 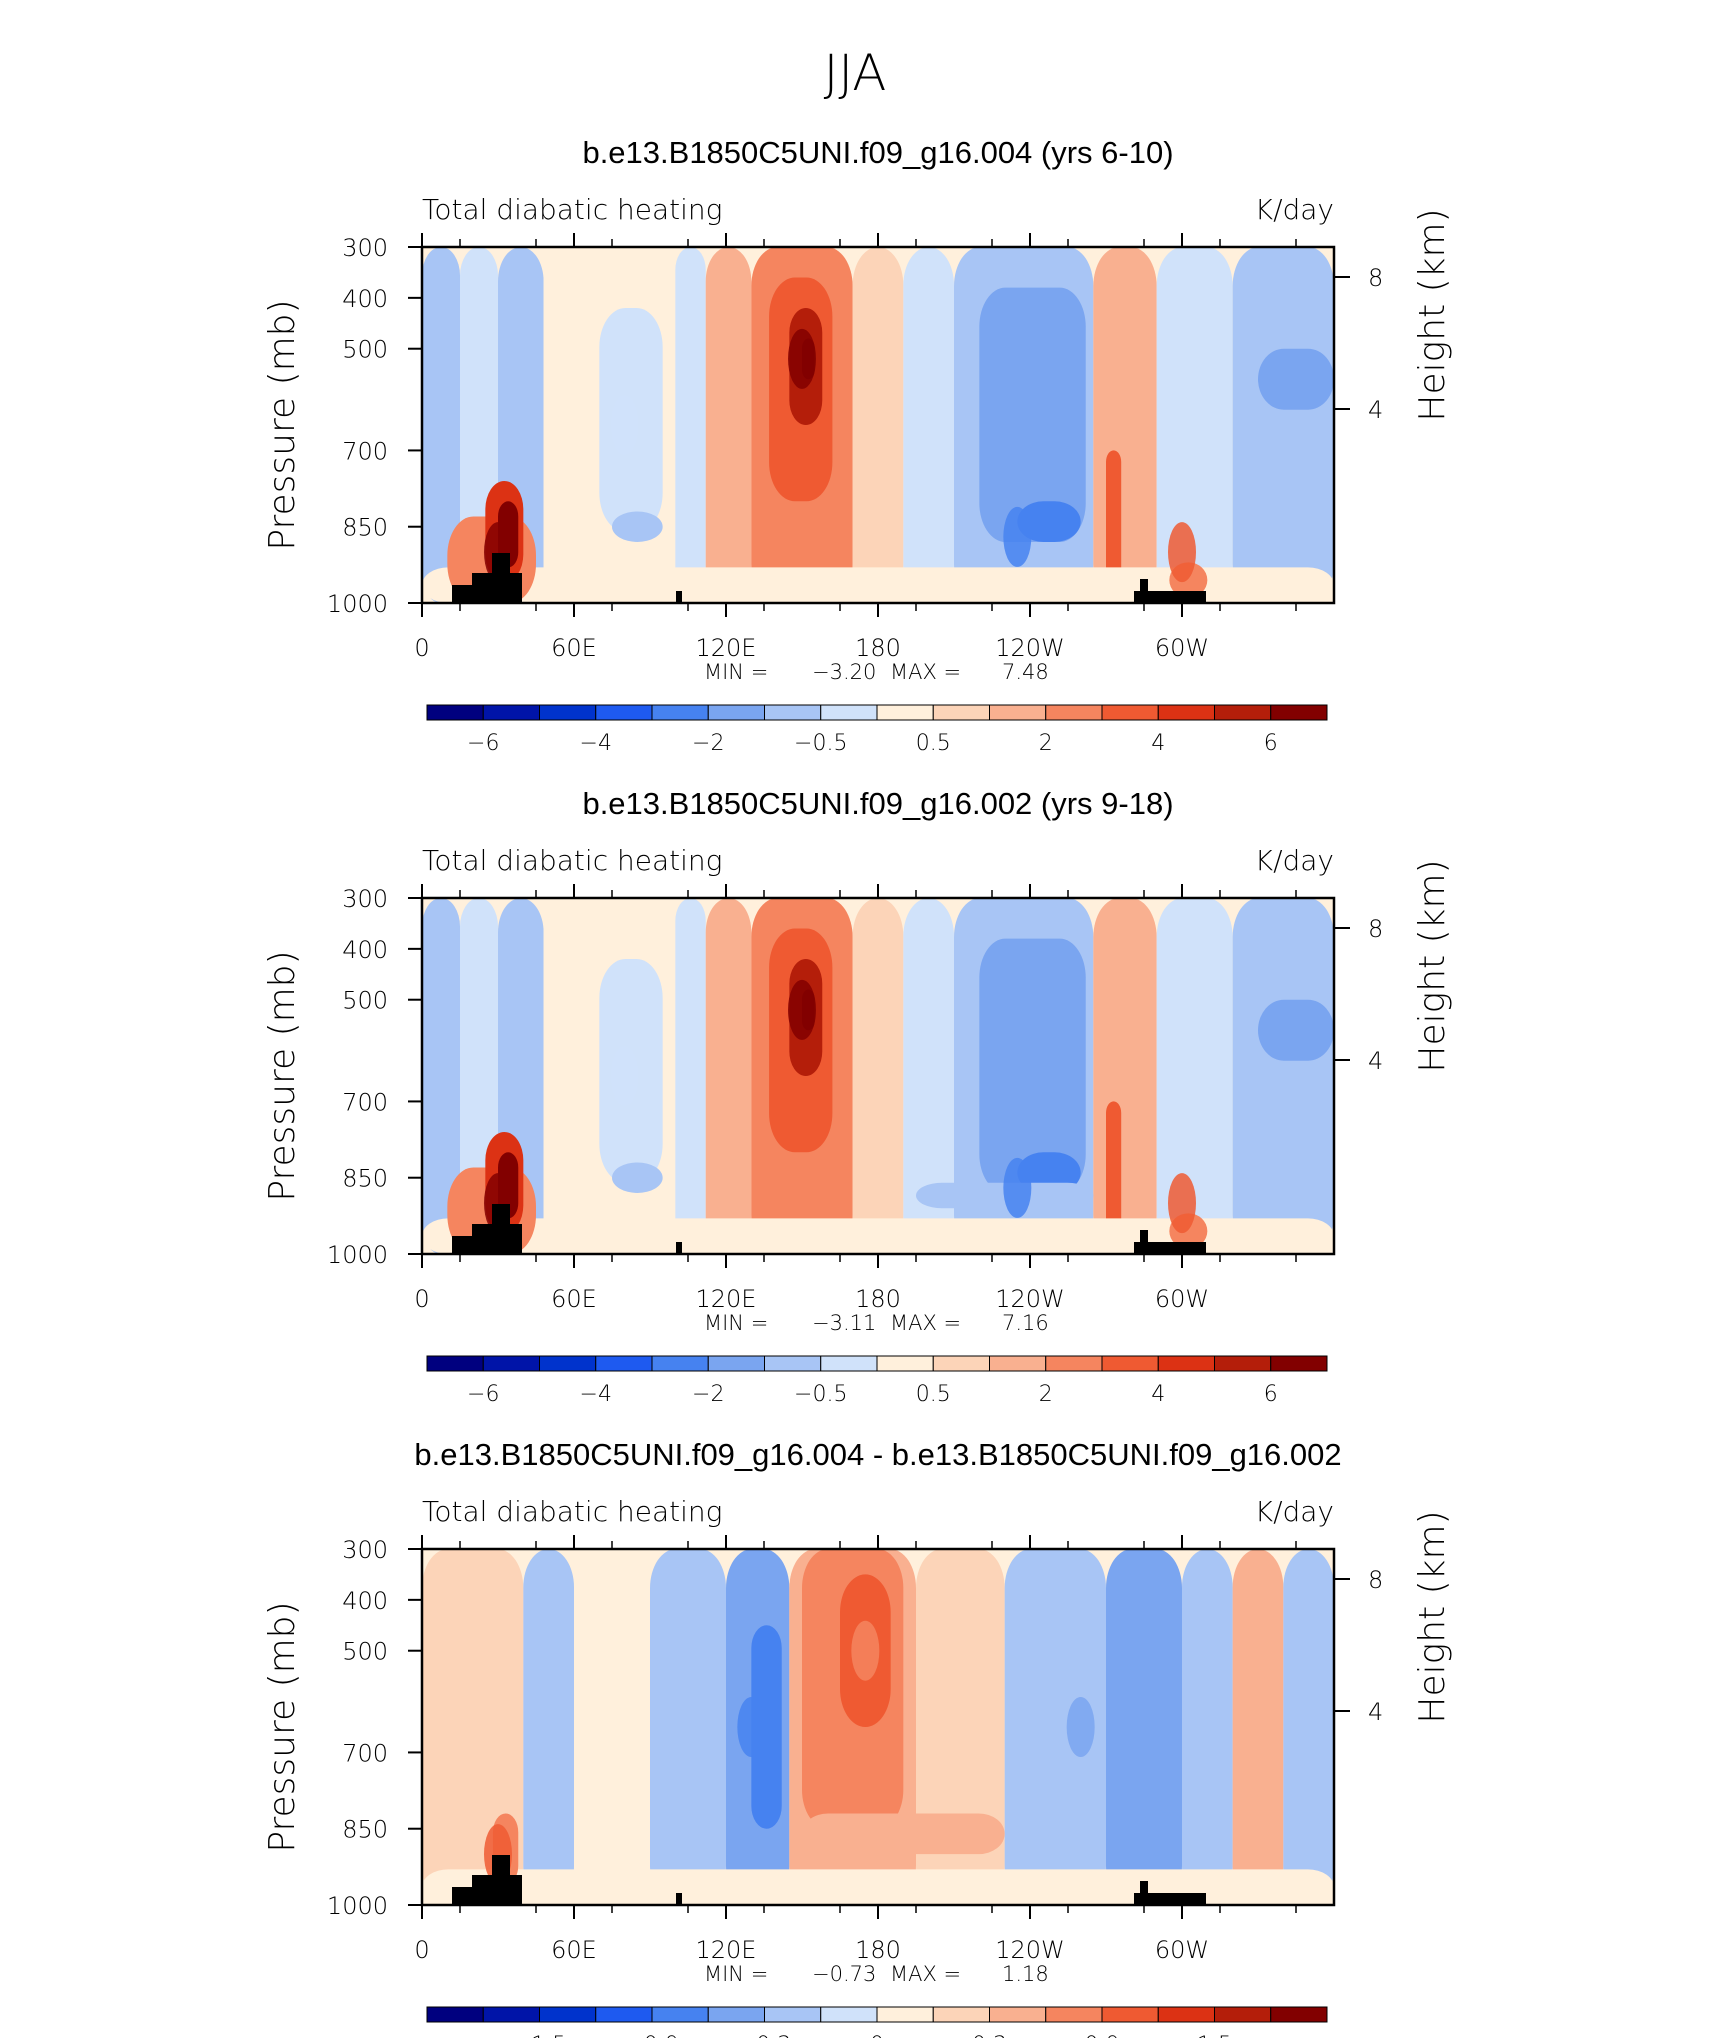 What do you see at coordinates (651, 2035) in the screenshot?
I see `colorbar-label: −0.9` at bounding box center [651, 2035].